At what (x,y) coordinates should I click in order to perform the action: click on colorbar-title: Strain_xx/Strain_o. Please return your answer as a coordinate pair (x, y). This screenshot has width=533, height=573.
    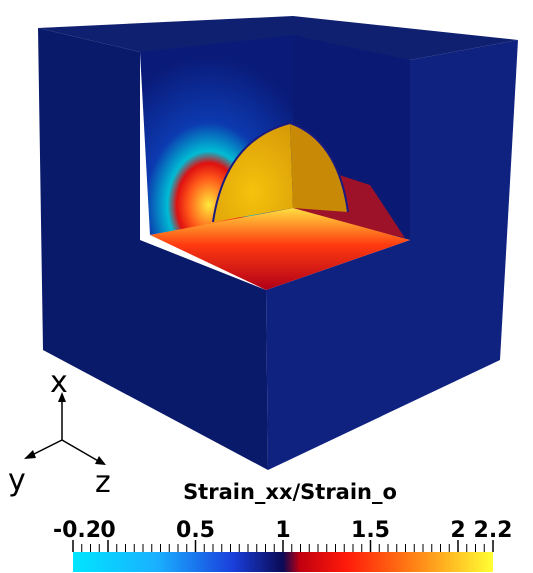
    Looking at the image, I should click on (290, 492).